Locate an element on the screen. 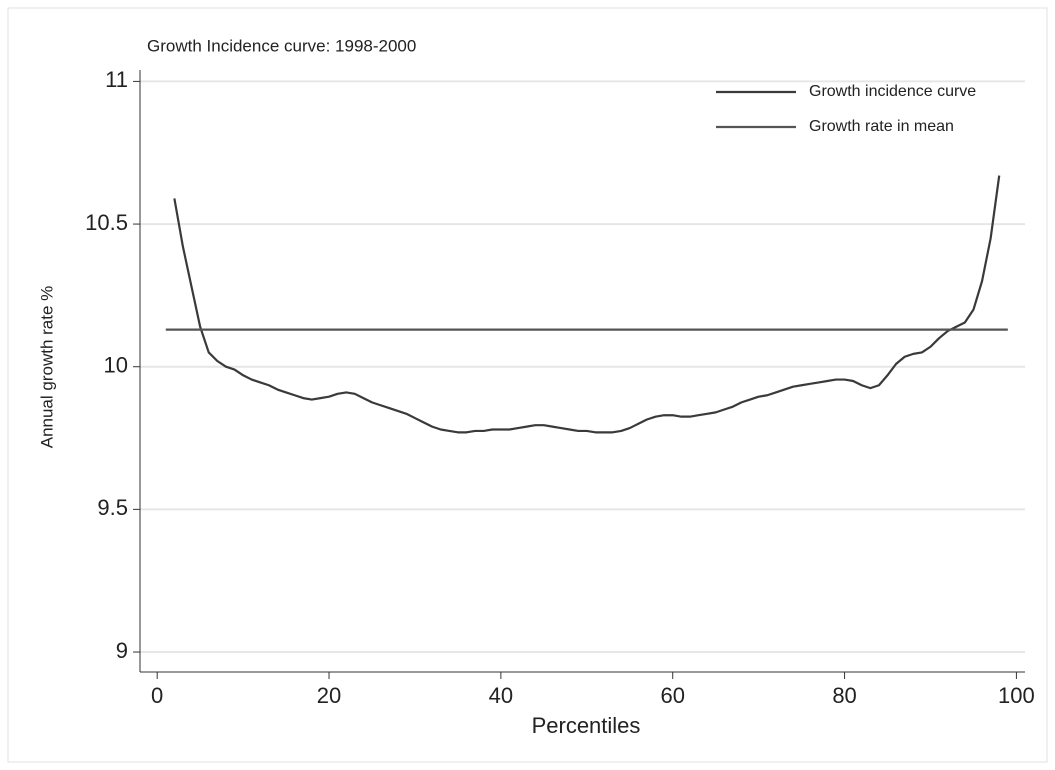 This screenshot has width=1055, height=770. legend-label: Growth rate in mean is located at coordinates (881, 126).